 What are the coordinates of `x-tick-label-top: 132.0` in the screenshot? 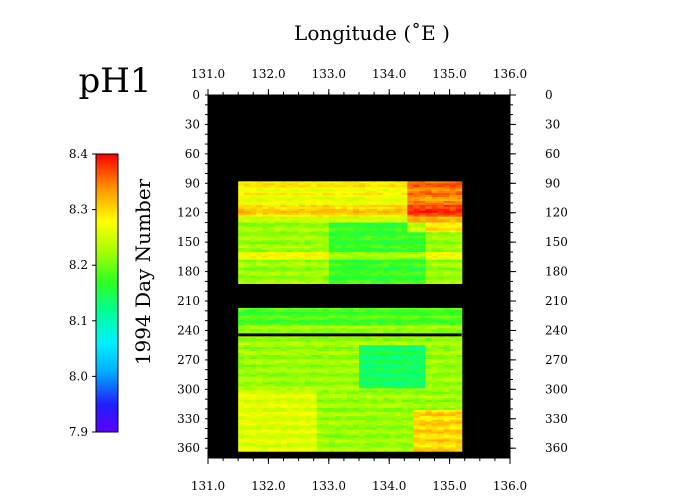 It's located at (268, 74).